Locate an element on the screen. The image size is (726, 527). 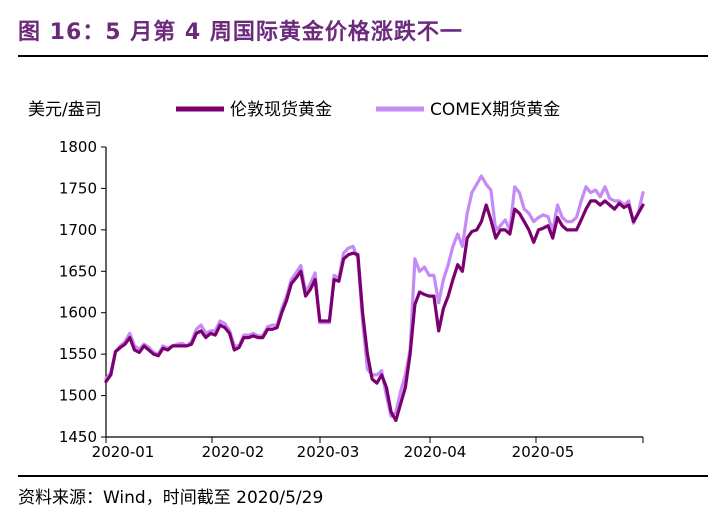
legend-label: 伦敦现货黄金 is located at coordinates (281, 110).